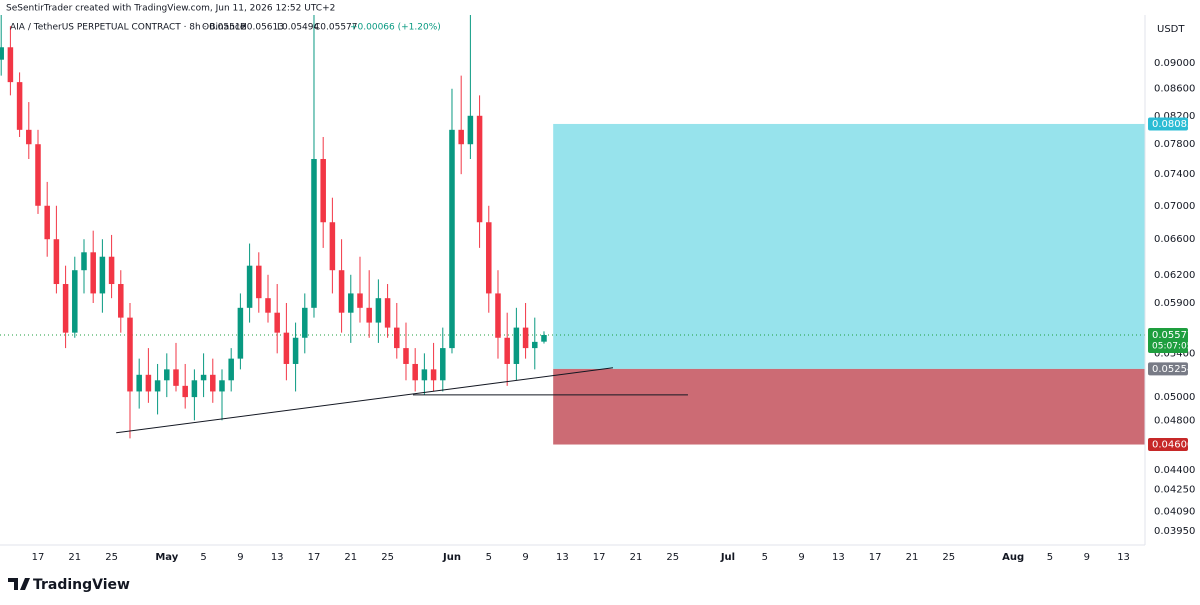  Describe the element at coordinates (224, 28) in the screenshot. I see `ohlc-open: O0.05512` at that location.